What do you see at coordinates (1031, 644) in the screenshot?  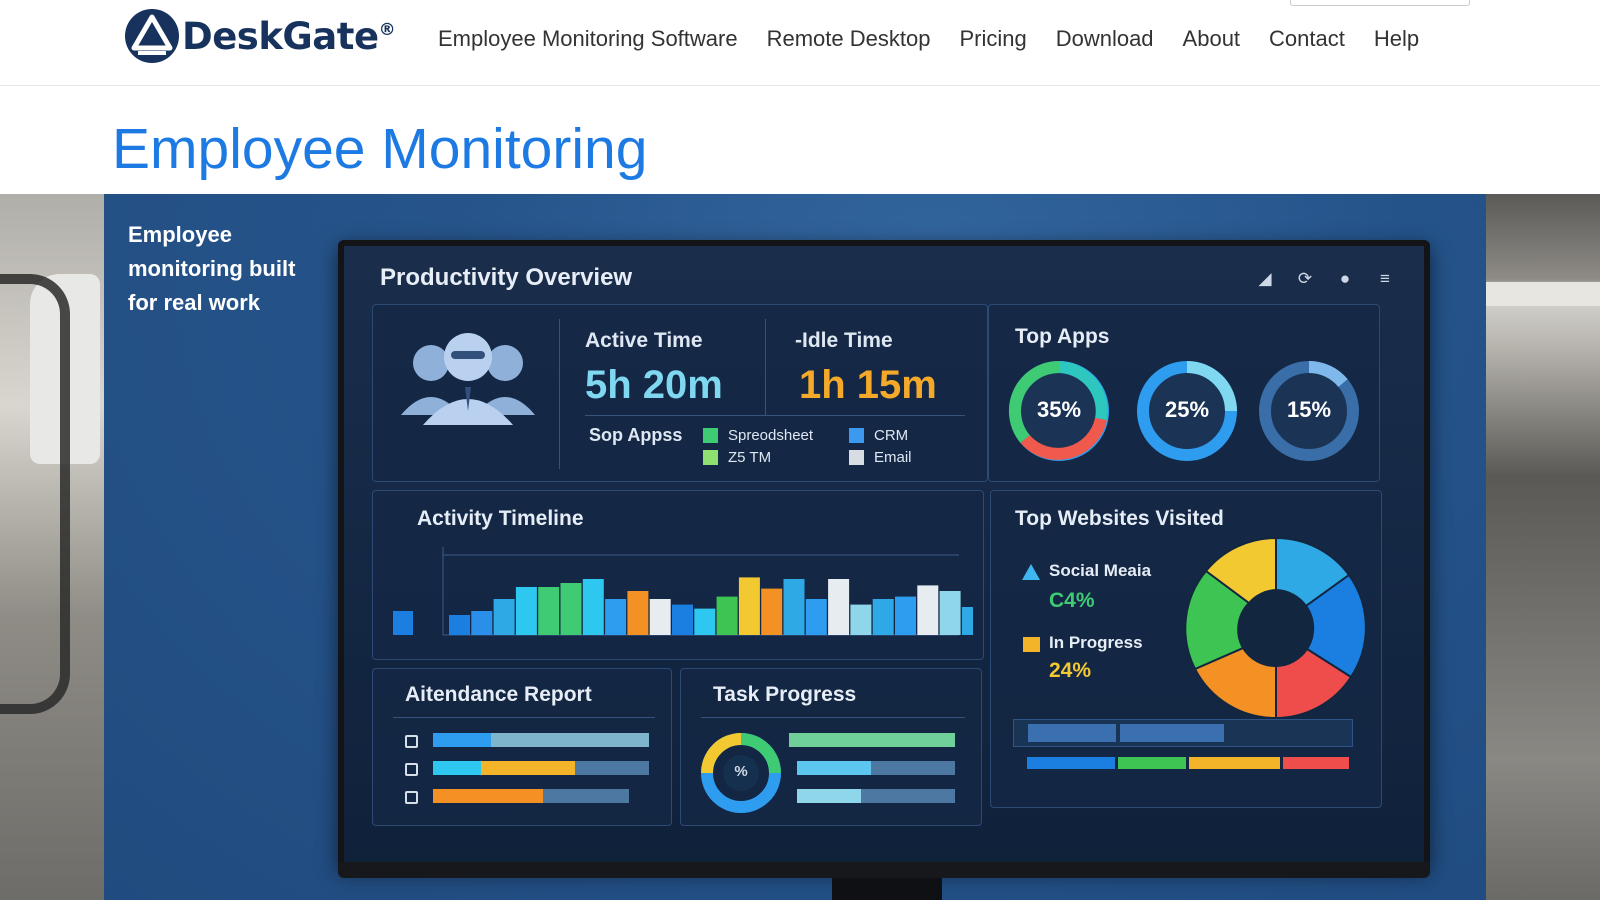 I see `square-icon` at bounding box center [1031, 644].